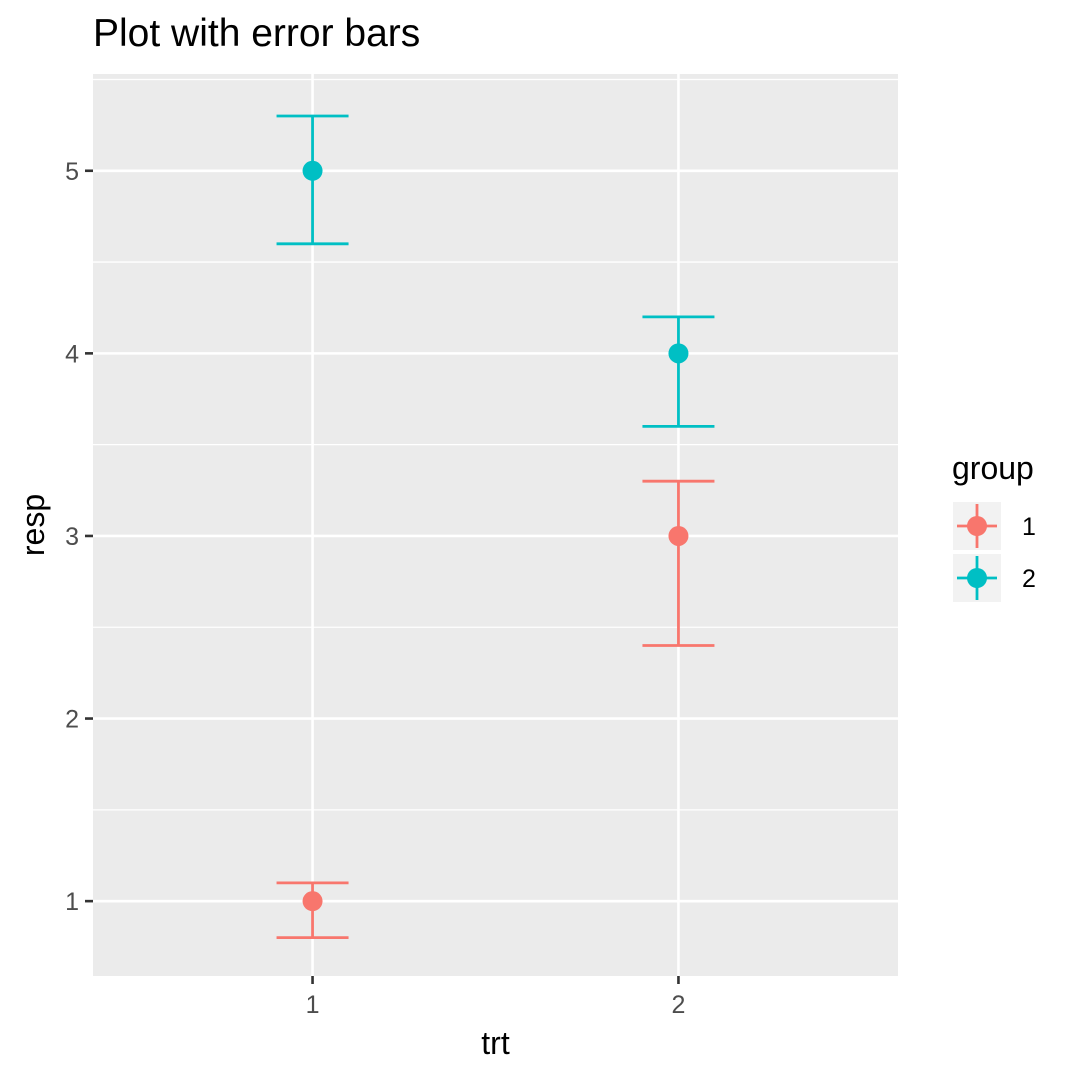 The width and height of the screenshot is (1080, 1080). I want to click on x-axis-title: trt, so click(495, 1043).